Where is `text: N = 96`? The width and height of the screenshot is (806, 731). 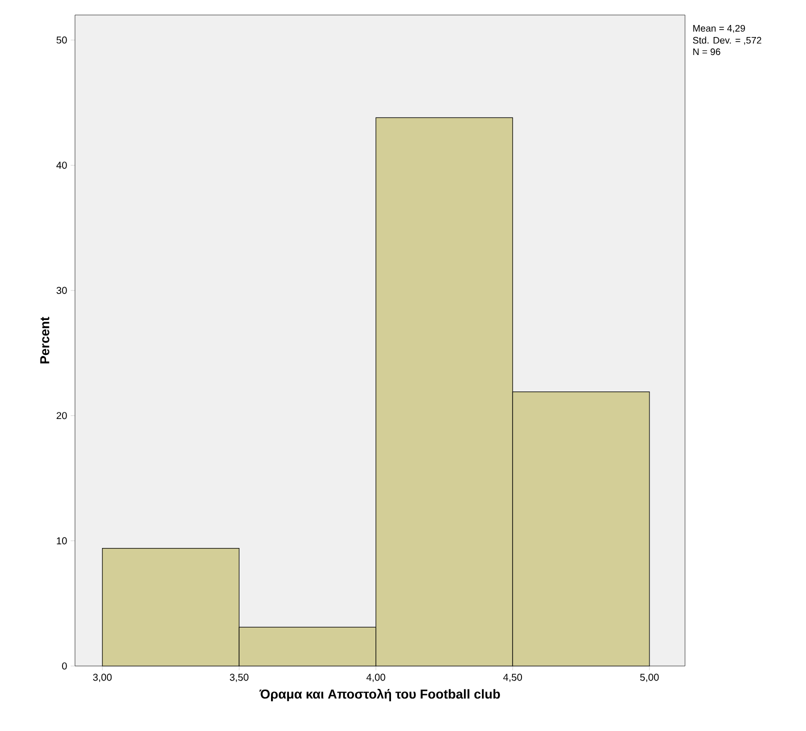 text: N = 96 is located at coordinates (706, 52).